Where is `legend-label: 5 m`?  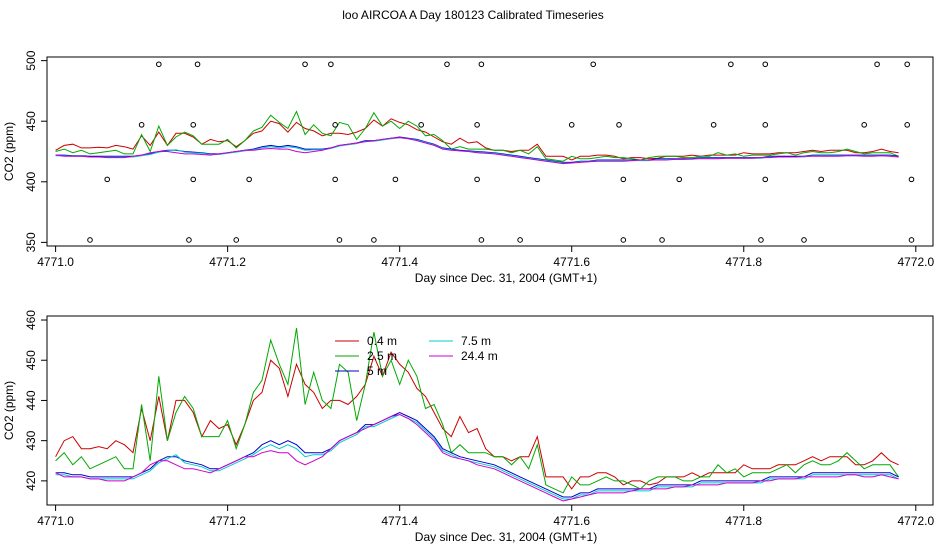
legend-label: 5 m is located at coordinates (377, 371).